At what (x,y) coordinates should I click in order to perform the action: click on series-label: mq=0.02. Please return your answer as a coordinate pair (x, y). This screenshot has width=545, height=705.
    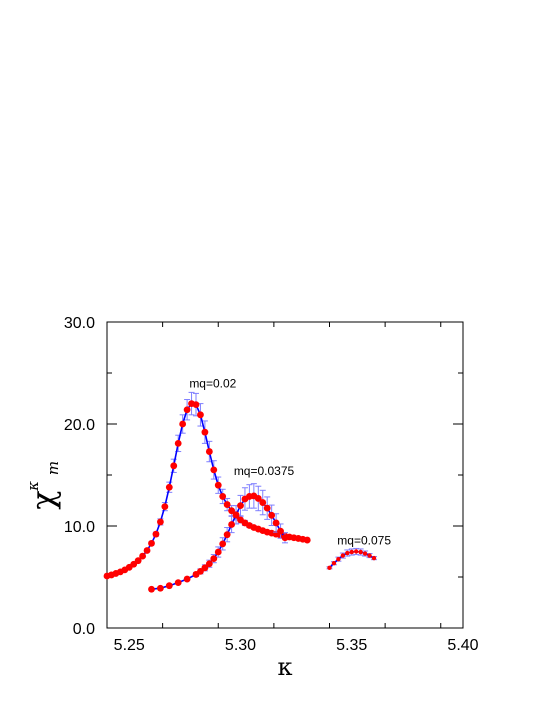
    Looking at the image, I should click on (212, 383).